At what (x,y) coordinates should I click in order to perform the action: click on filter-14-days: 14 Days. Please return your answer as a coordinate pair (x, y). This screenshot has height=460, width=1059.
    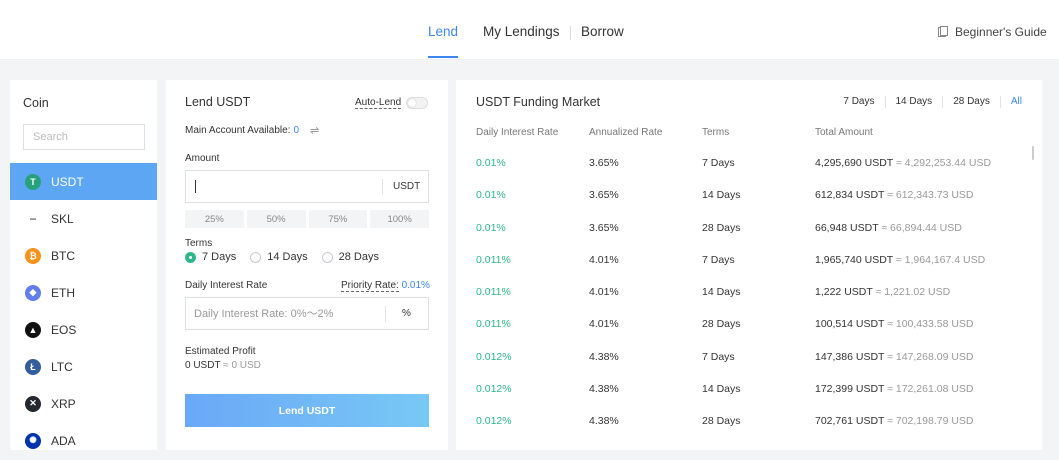
    Looking at the image, I should click on (913, 102).